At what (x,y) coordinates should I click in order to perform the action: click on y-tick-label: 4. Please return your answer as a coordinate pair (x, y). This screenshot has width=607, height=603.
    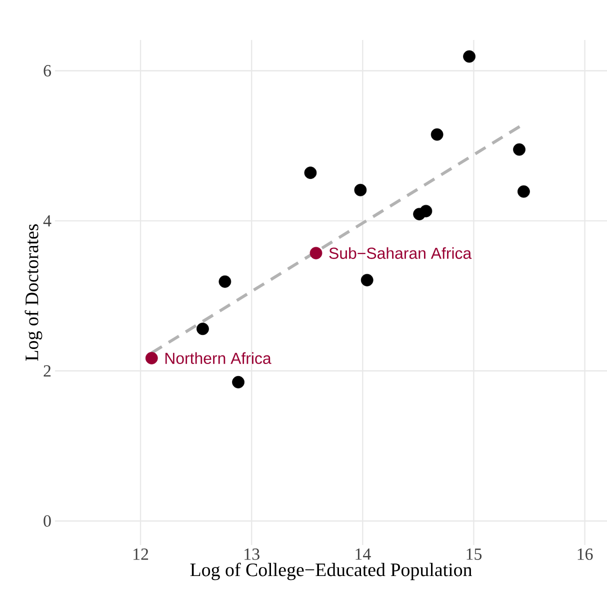
    Looking at the image, I should click on (47, 220).